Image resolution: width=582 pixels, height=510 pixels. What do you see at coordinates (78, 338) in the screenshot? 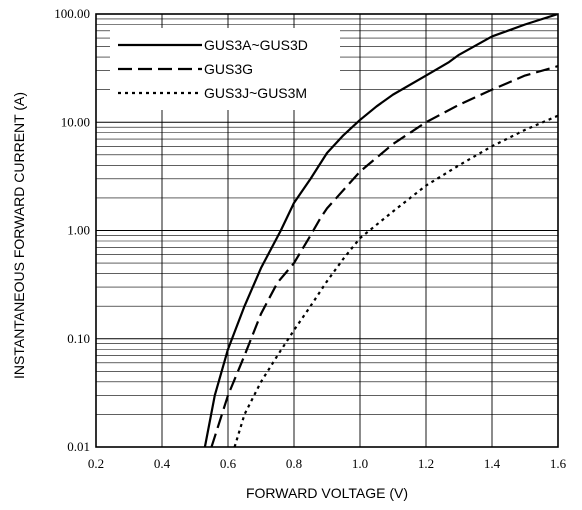
I see `y-tick-label-1: 0.10` at bounding box center [78, 338].